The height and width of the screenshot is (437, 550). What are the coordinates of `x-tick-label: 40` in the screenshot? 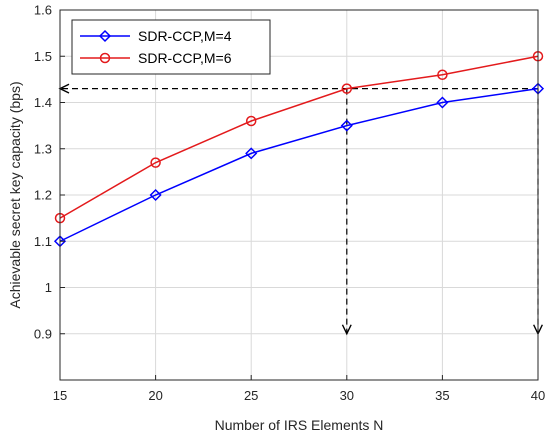 It's located at (538, 395).